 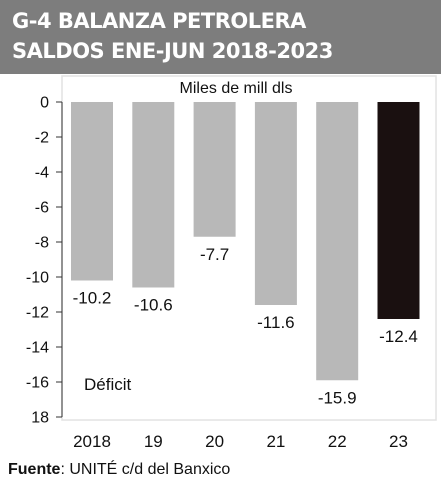 What do you see at coordinates (44, 103) in the screenshot?
I see `y-tick-label: 0` at bounding box center [44, 103].